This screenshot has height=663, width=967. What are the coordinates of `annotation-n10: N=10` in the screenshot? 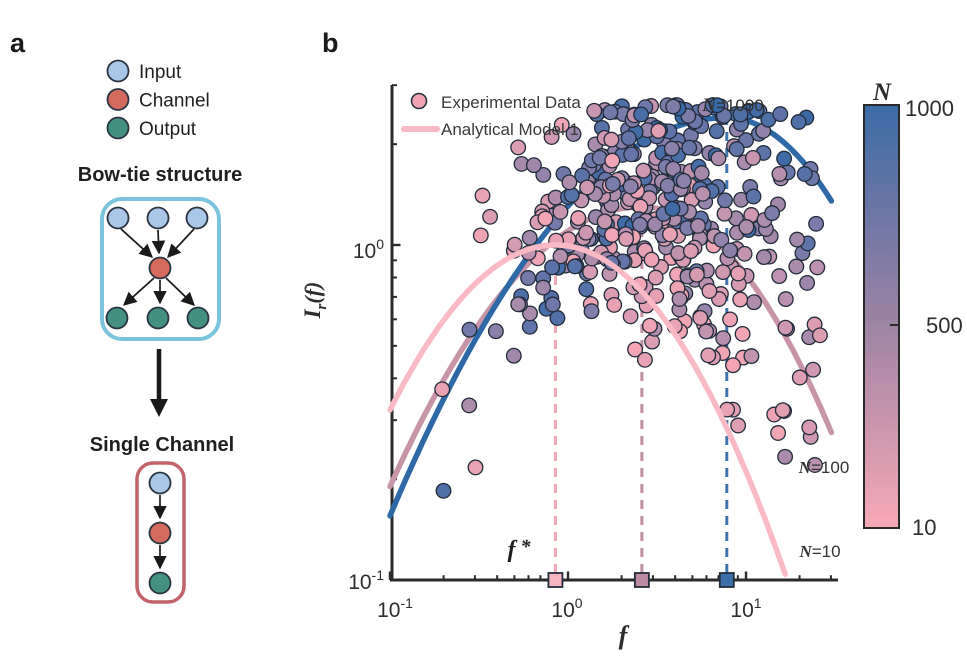 It's located at (819, 551).